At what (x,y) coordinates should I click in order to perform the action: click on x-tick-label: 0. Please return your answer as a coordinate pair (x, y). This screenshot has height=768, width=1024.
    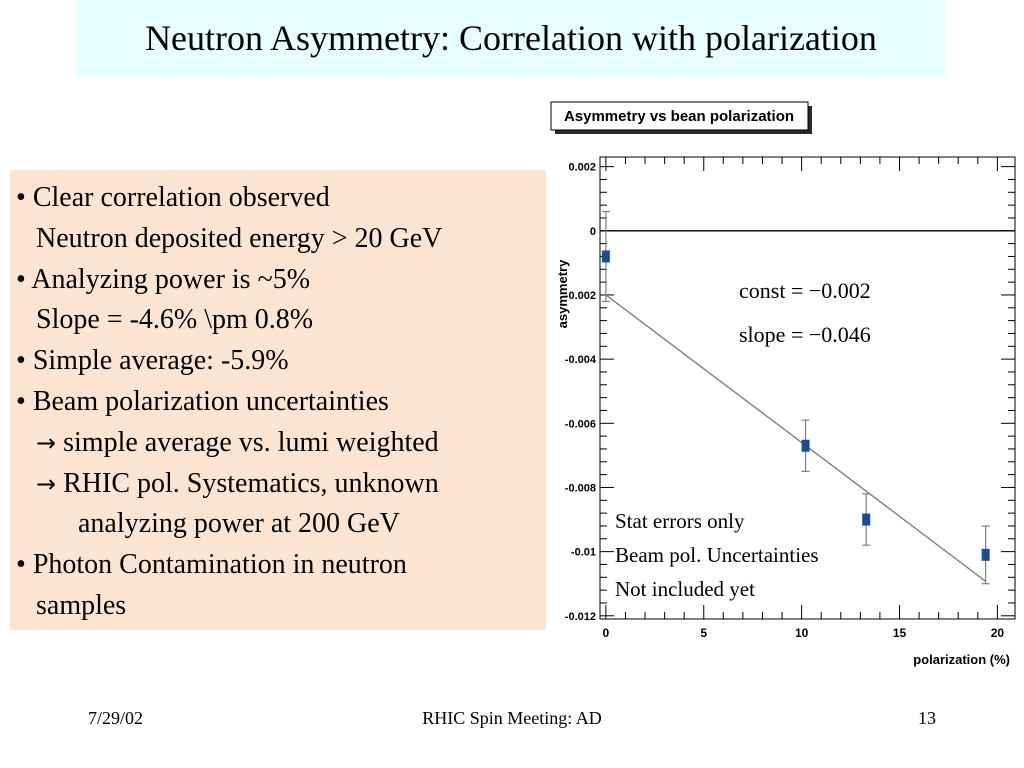
    Looking at the image, I should click on (606, 633).